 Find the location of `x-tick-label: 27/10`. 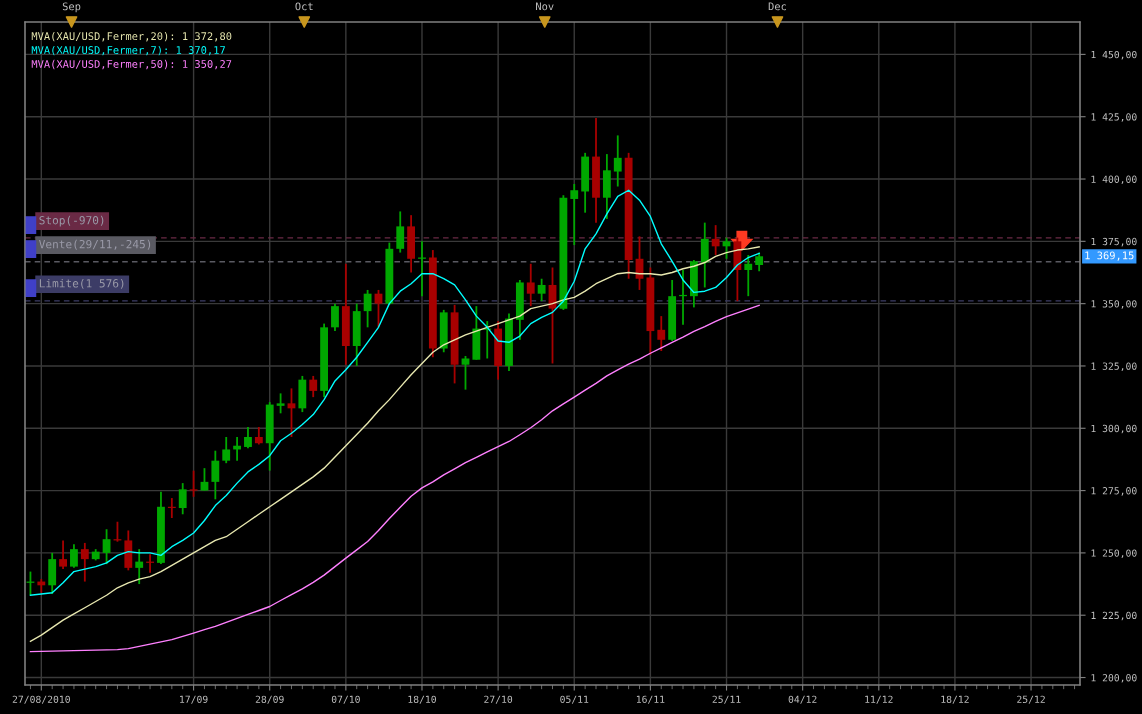

x-tick-label: 27/10 is located at coordinates (498, 699).